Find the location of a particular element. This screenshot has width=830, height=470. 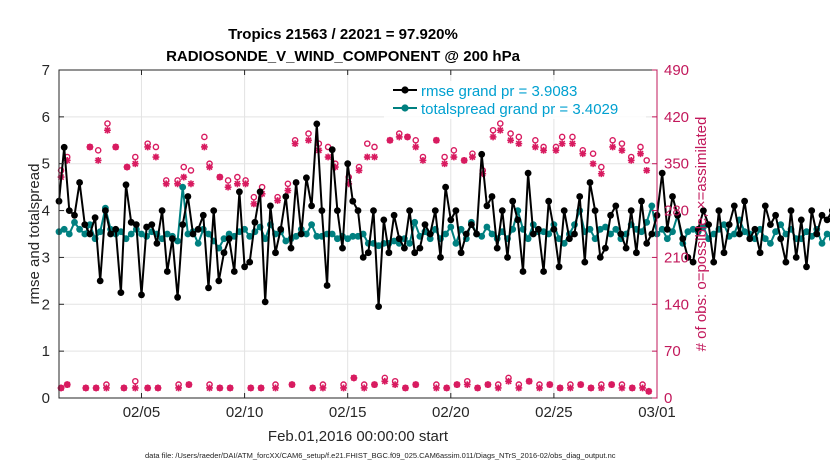

legend-entry-totalspread: totalspread grand pr = 3.4029 is located at coordinates (505, 109).